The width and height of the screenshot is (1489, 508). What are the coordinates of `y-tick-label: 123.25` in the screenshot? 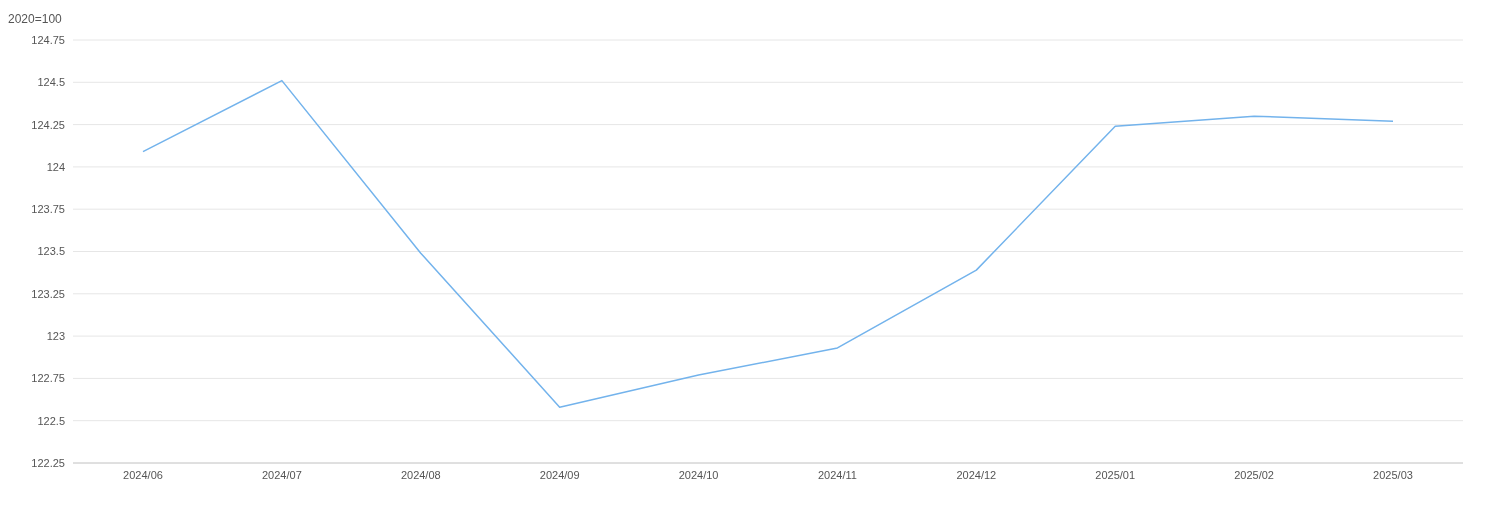 It's located at (48, 293).